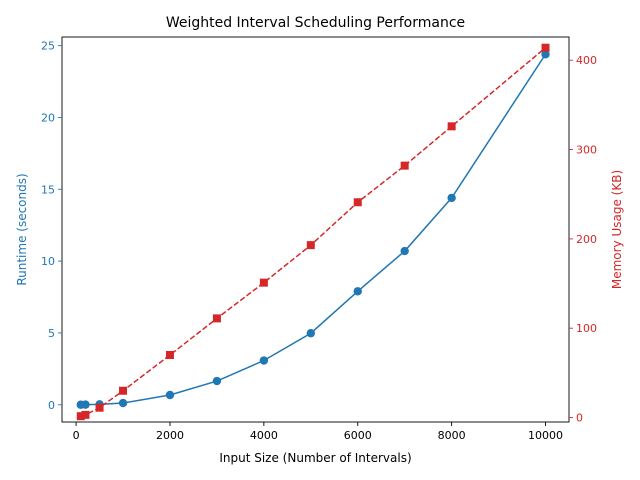 The width and height of the screenshot is (640, 480). What do you see at coordinates (586, 60) in the screenshot?
I see `y-right-tick-label: 400` at bounding box center [586, 60].